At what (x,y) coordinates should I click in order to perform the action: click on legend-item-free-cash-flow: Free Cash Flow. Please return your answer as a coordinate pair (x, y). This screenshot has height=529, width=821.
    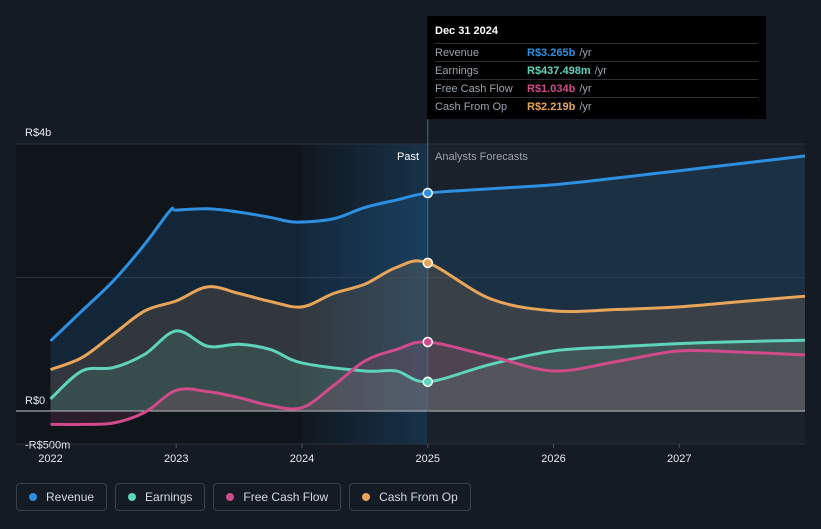
    Looking at the image, I should click on (277, 497).